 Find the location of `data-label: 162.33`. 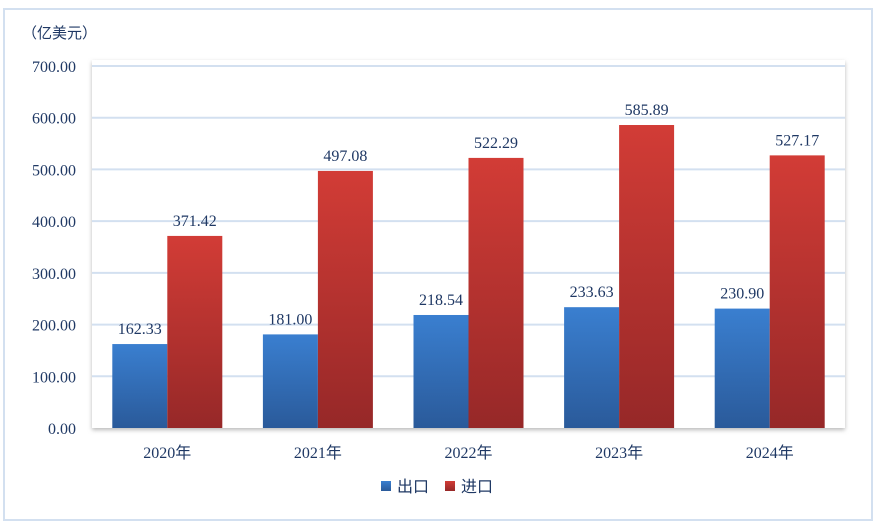

data-label: 162.33 is located at coordinates (140, 329).